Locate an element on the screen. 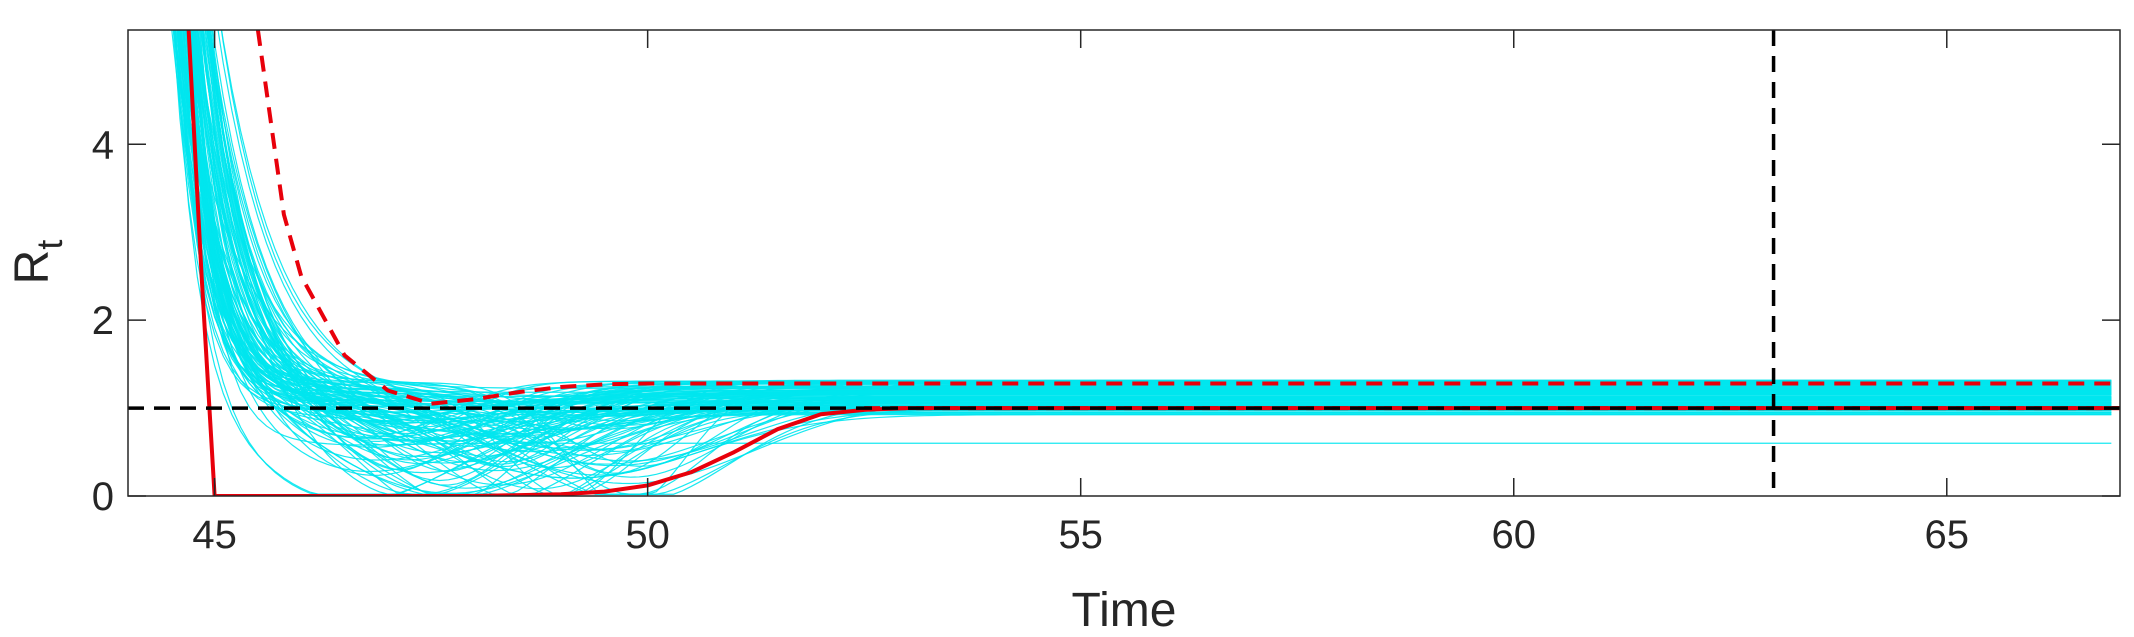 The width and height of the screenshot is (2134, 637). y-tick-label: 4 is located at coordinates (103, 145).